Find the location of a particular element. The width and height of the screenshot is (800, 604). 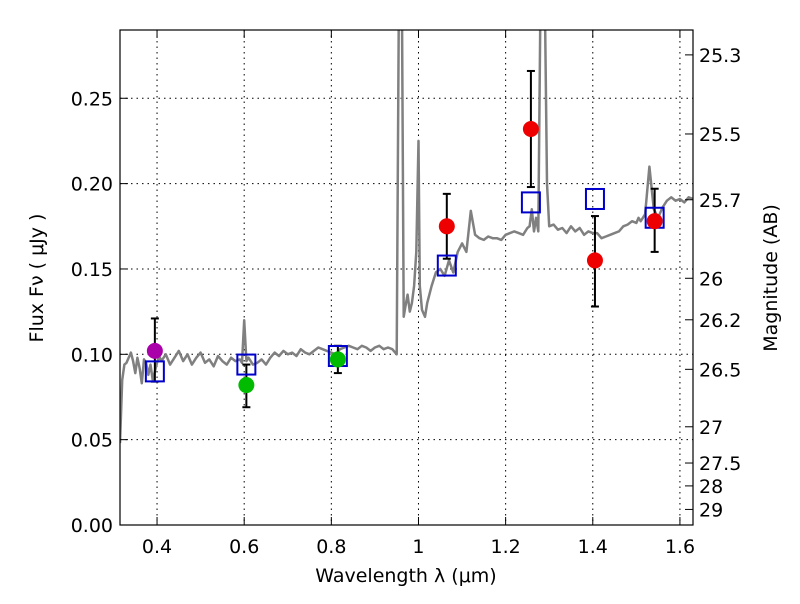

y-tick-label: 0.15 is located at coordinates (92, 270).